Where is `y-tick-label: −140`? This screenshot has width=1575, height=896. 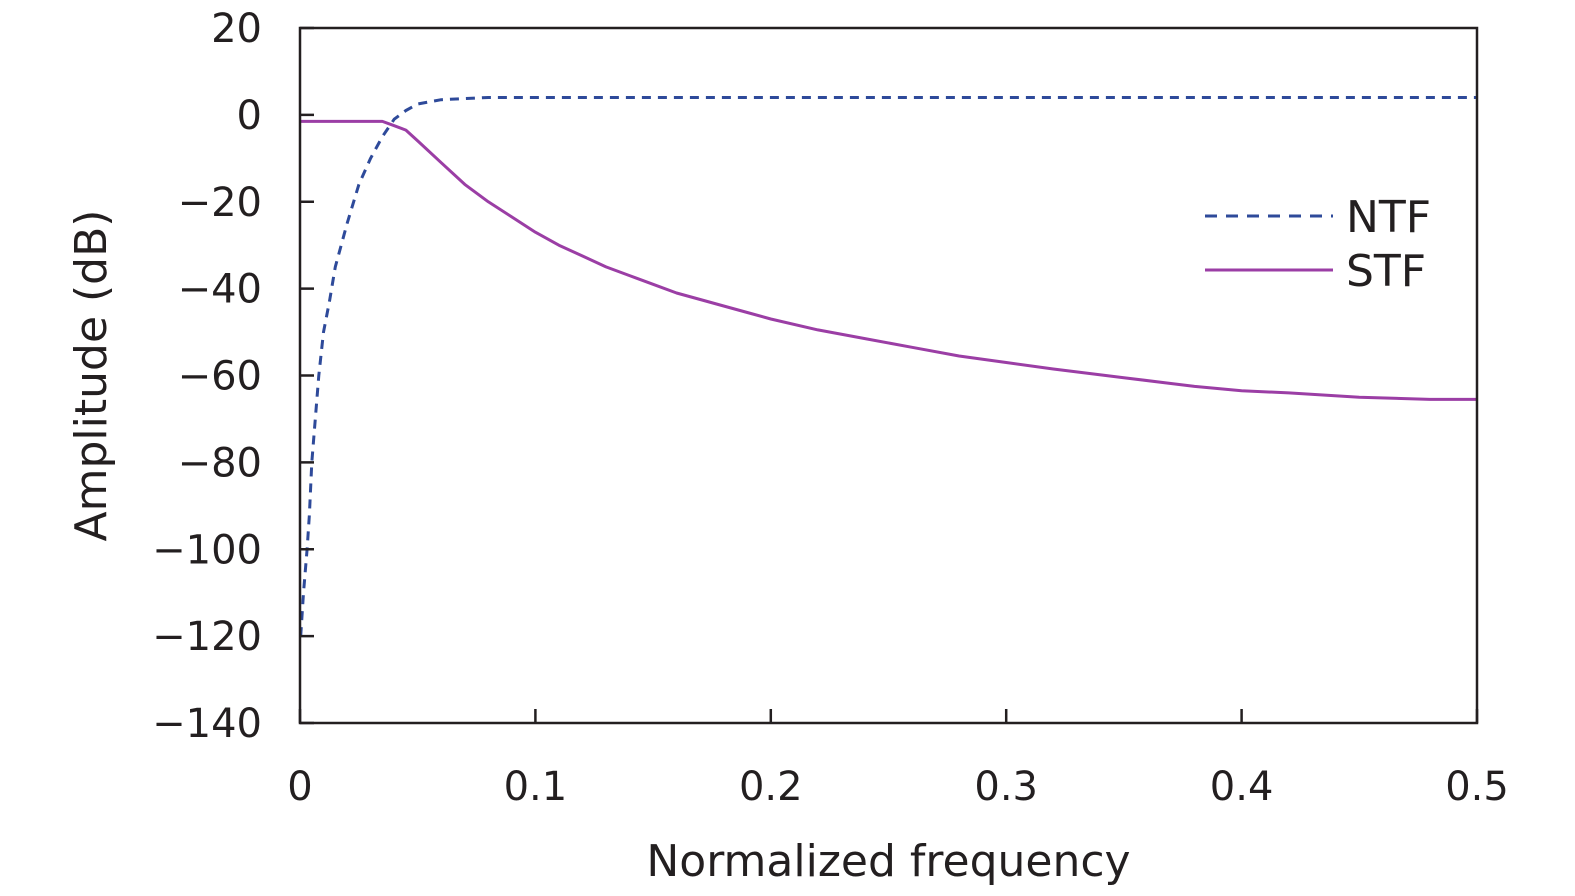 y-tick-label: −140 is located at coordinates (207, 724).